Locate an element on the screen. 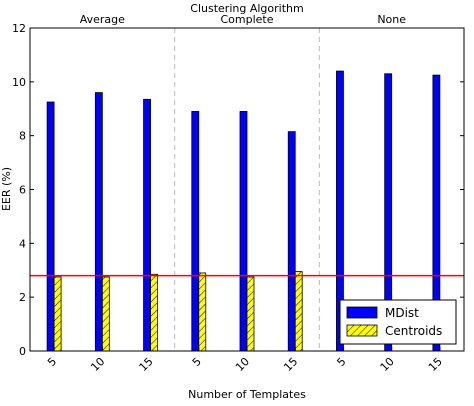 The height and width of the screenshot is (406, 474). chart-title: Clustering Algorithm is located at coordinates (246, 8).